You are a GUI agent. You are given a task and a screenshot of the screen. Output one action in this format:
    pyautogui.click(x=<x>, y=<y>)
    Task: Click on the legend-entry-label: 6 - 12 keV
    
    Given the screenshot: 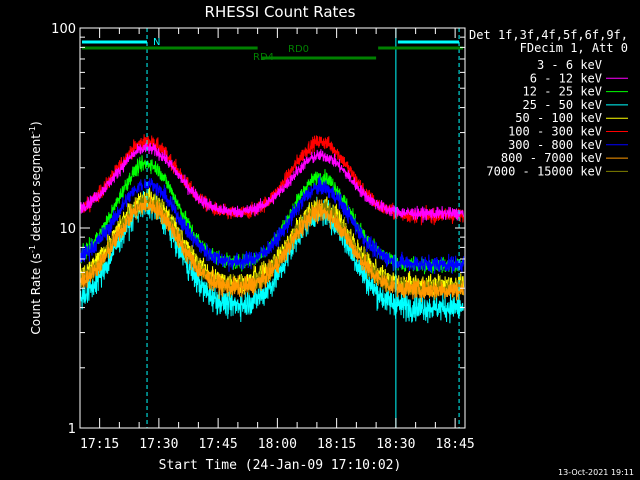 What is the action you would take?
    pyautogui.click(x=566, y=78)
    